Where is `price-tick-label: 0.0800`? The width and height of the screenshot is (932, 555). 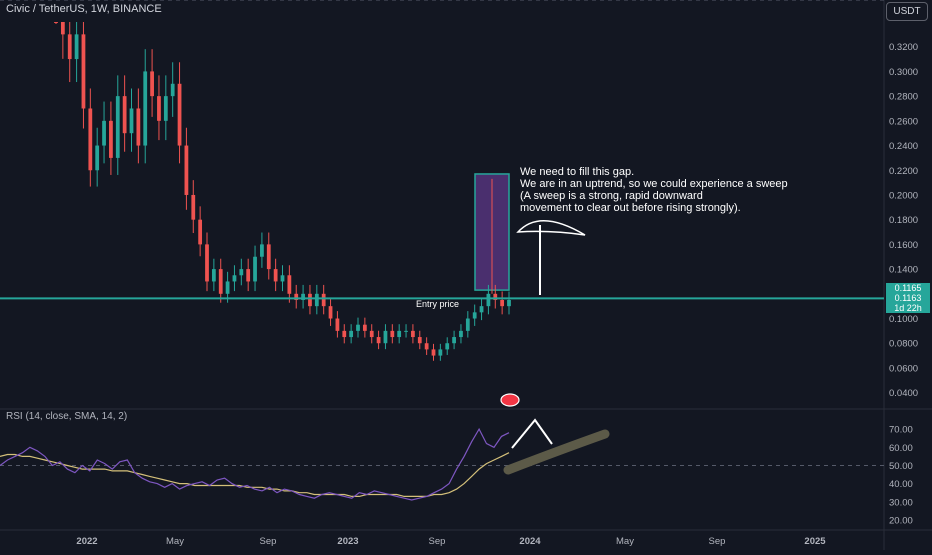 price-tick-label: 0.0800 is located at coordinates (903, 344).